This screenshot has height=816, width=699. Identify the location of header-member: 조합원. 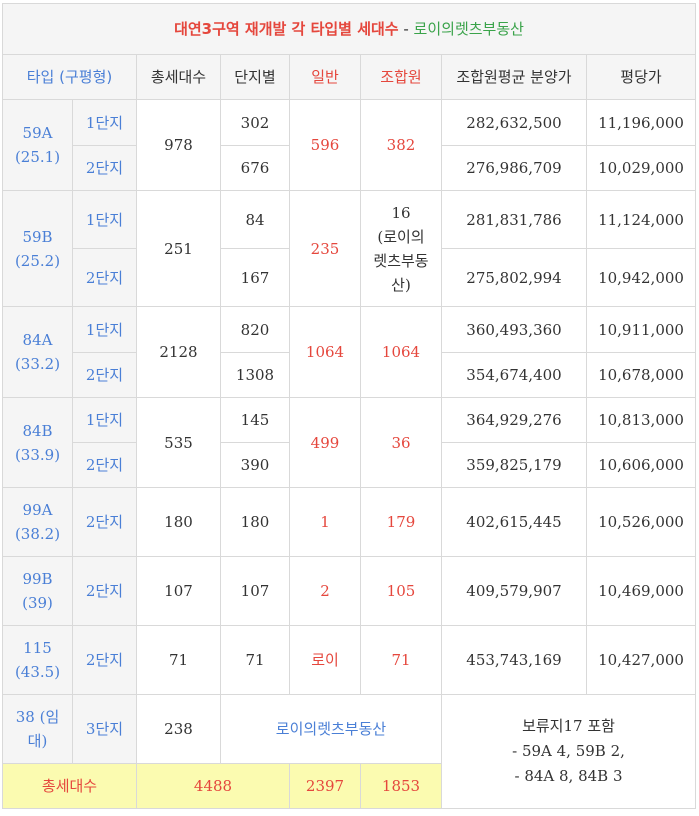
(401, 77).